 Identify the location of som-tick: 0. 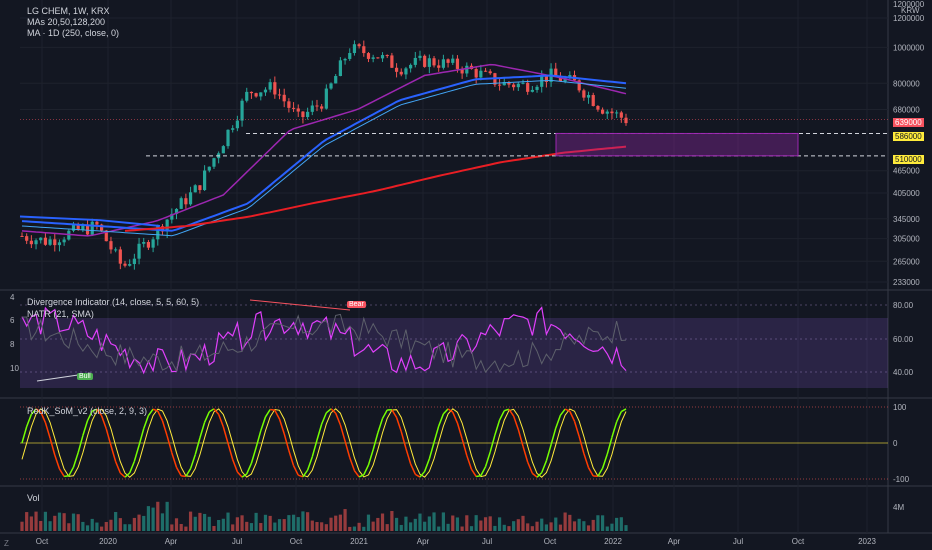
(895, 443).